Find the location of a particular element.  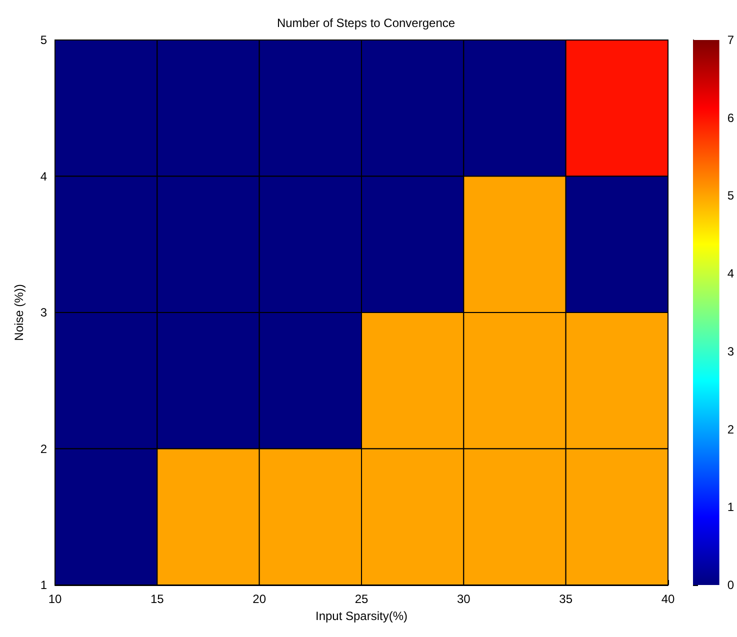

color-bar-label: 7 is located at coordinates (730, 40).